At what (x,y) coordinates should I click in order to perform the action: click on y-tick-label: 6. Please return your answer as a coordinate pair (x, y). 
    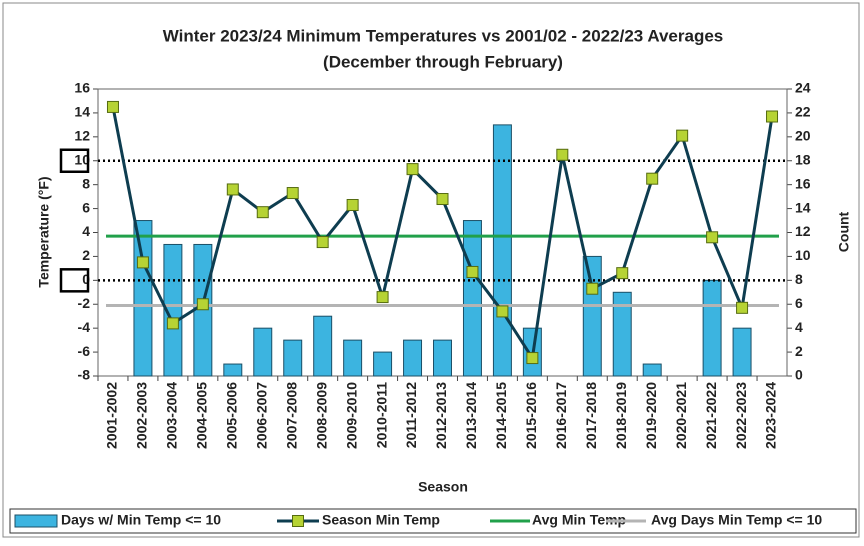
    Looking at the image, I should click on (86, 207).